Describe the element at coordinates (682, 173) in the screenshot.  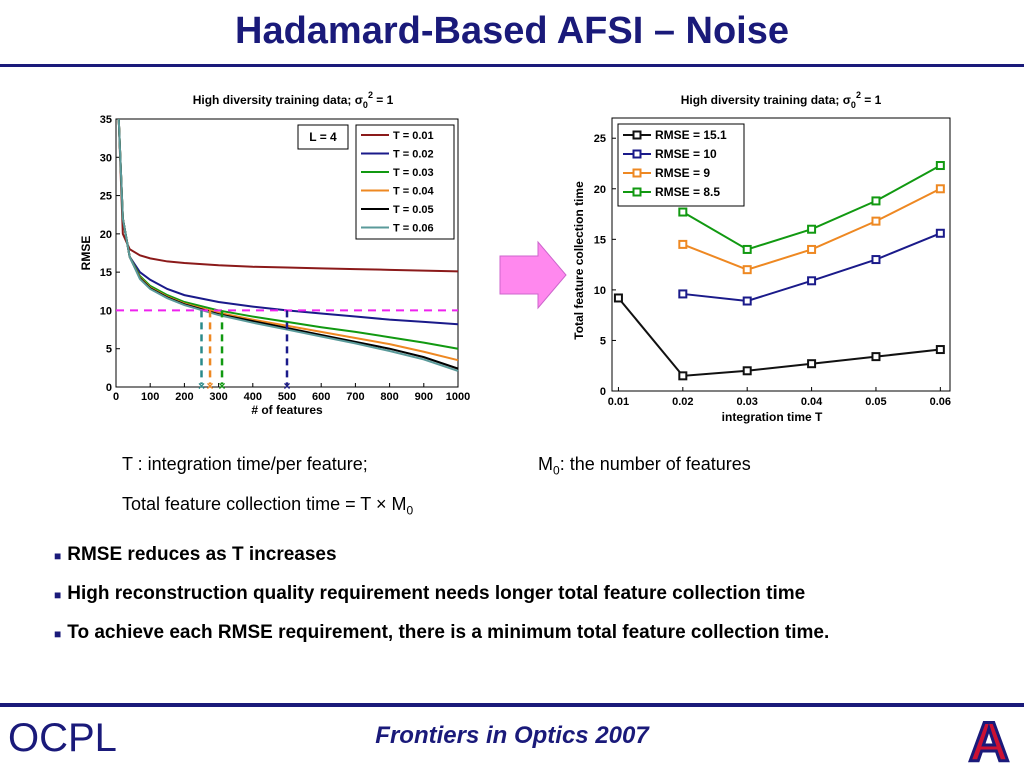
I see `legend-label: RMSE = 9` at that location.